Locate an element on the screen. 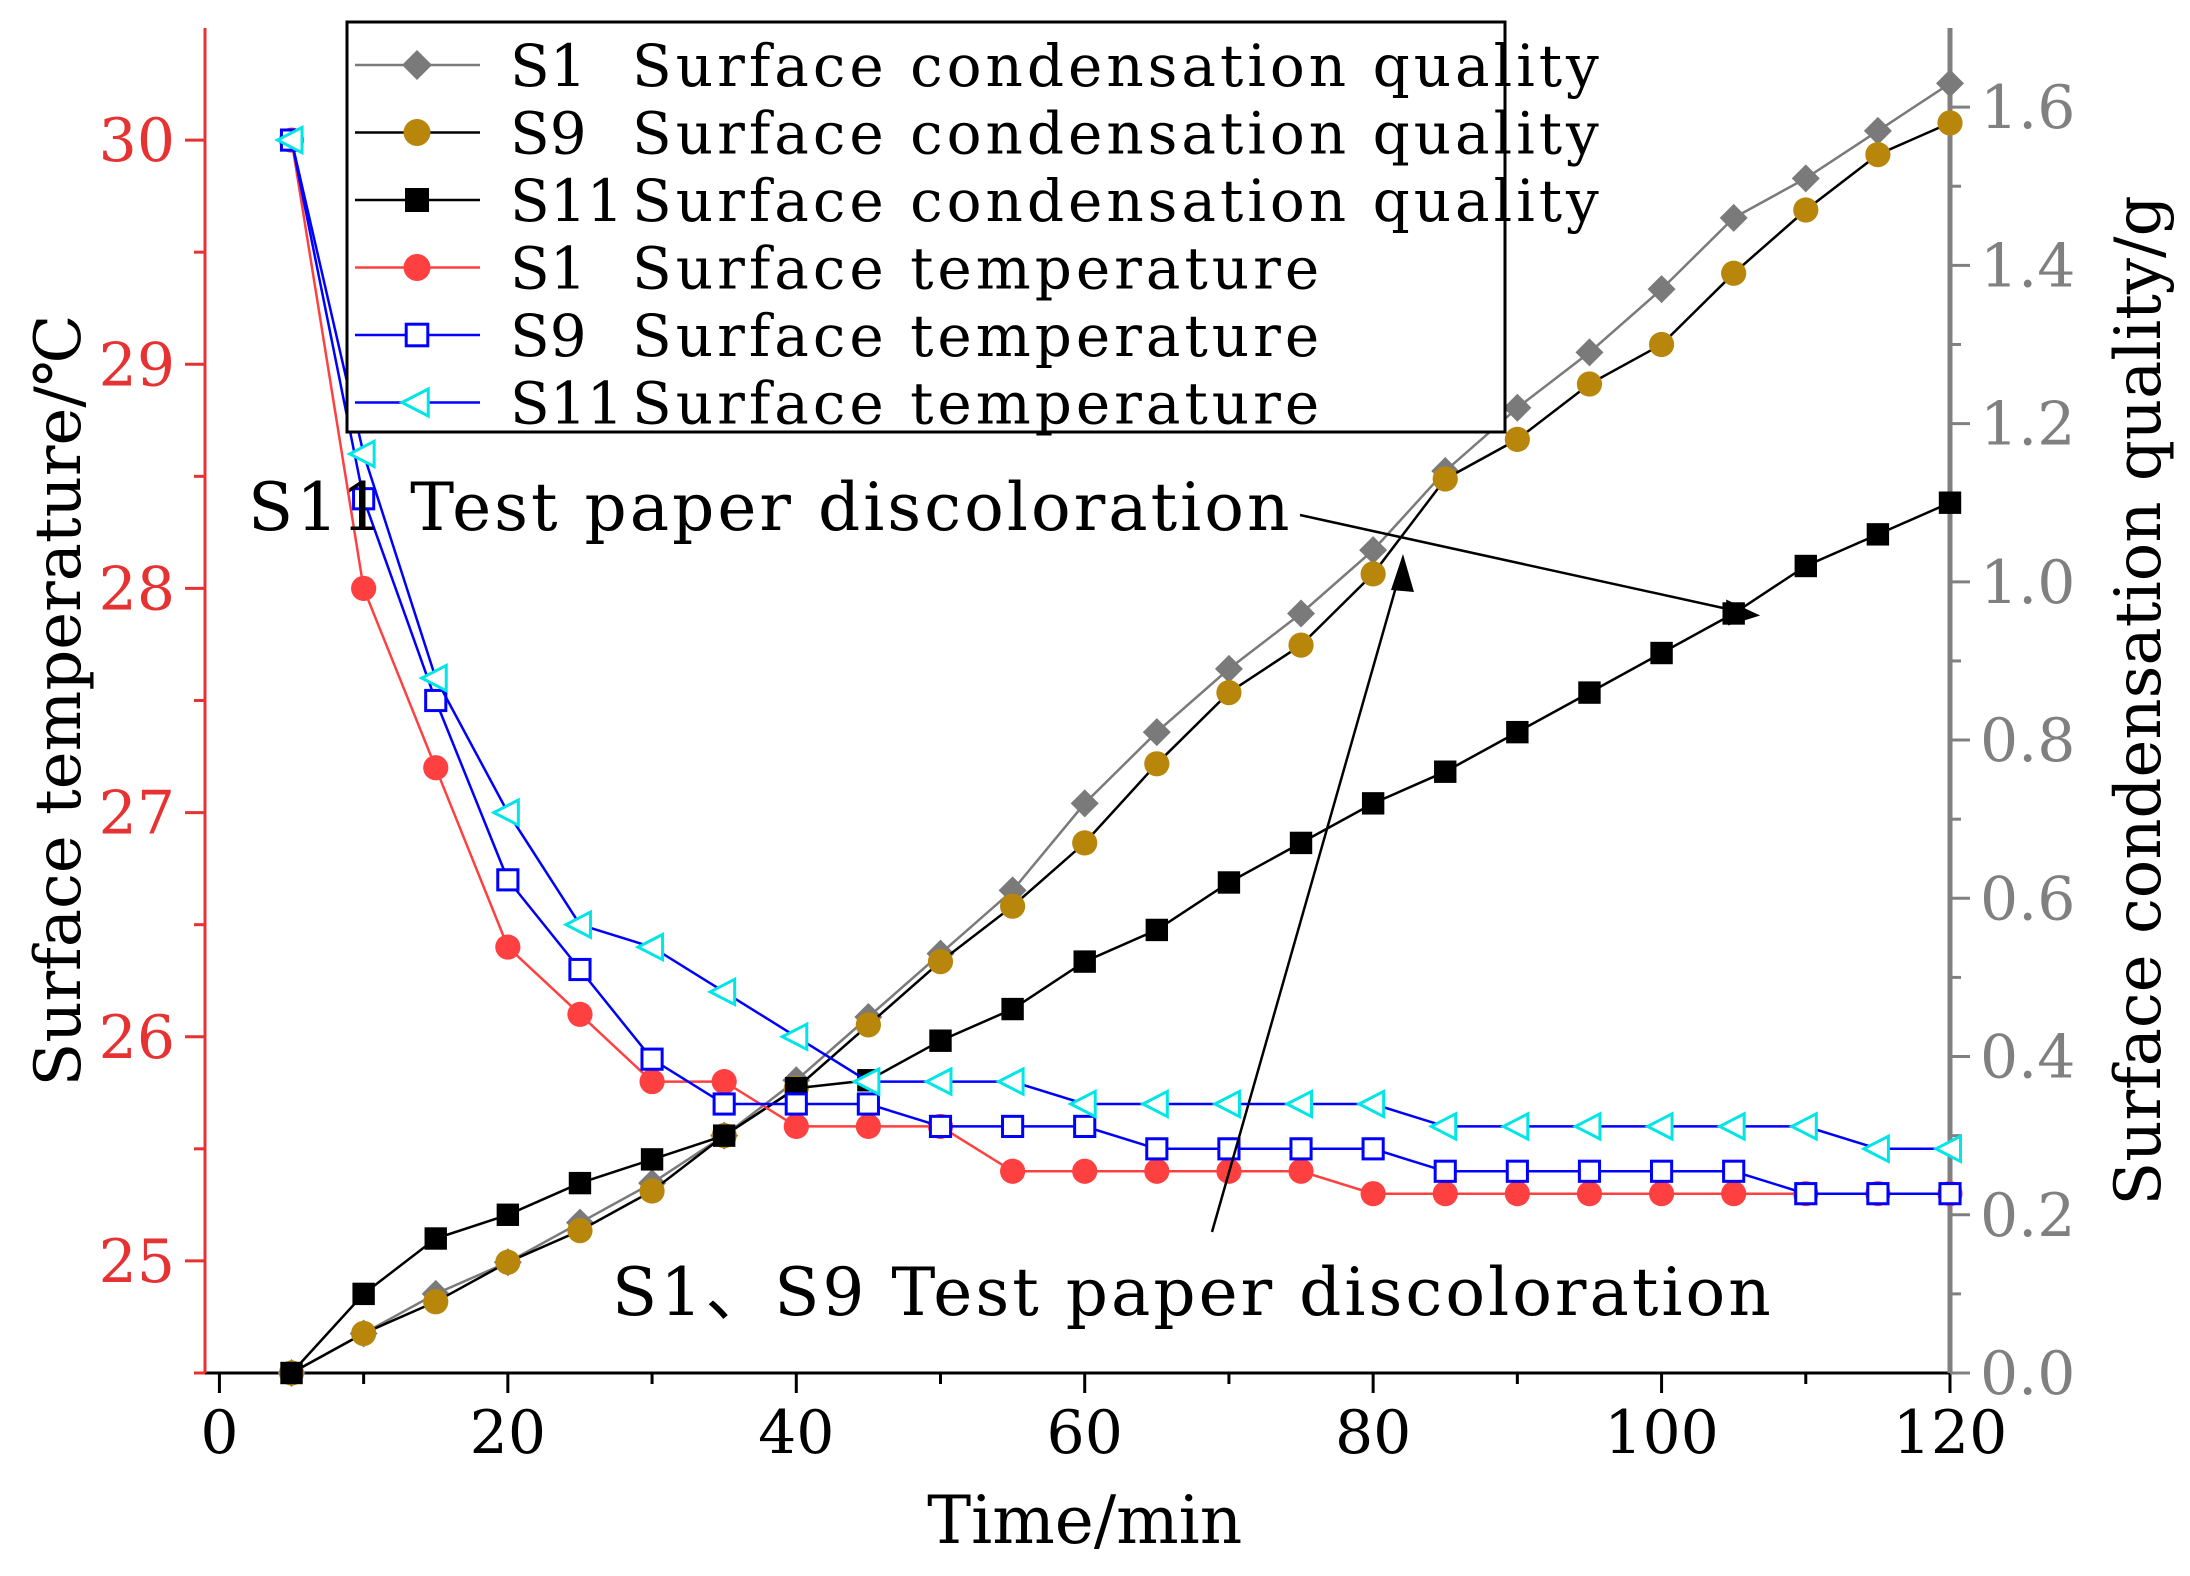  y-right-tick-label: 0.2 is located at coordinates (2027, 1216).